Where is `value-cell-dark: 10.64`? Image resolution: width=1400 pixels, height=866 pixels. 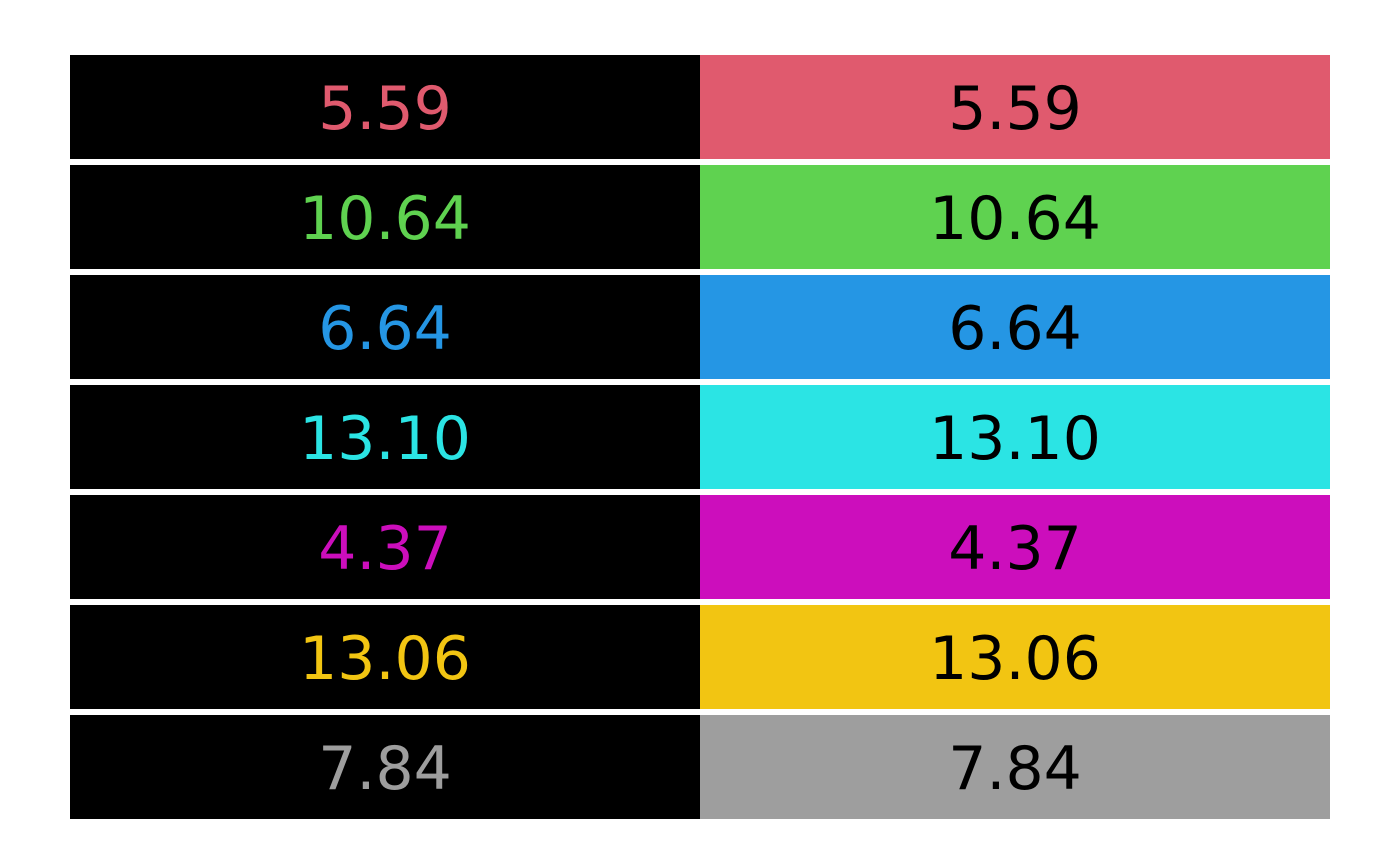 value-cell-dark: 10.64 is located at coordinates (385, 217).